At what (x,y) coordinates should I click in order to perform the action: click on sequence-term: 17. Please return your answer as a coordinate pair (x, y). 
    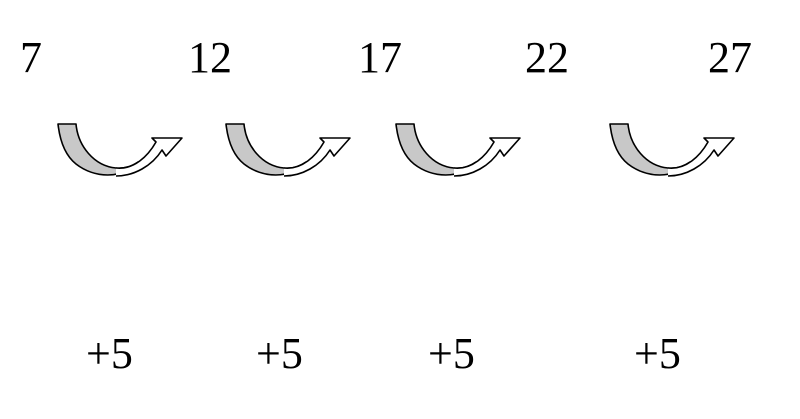
    Looking at the image, I should click on (380, 57).